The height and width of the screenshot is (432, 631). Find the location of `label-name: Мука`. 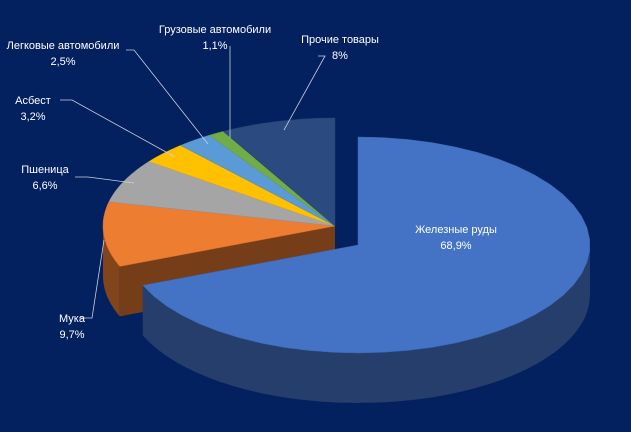

label-name: Мука is located at coordinates (72, 319).